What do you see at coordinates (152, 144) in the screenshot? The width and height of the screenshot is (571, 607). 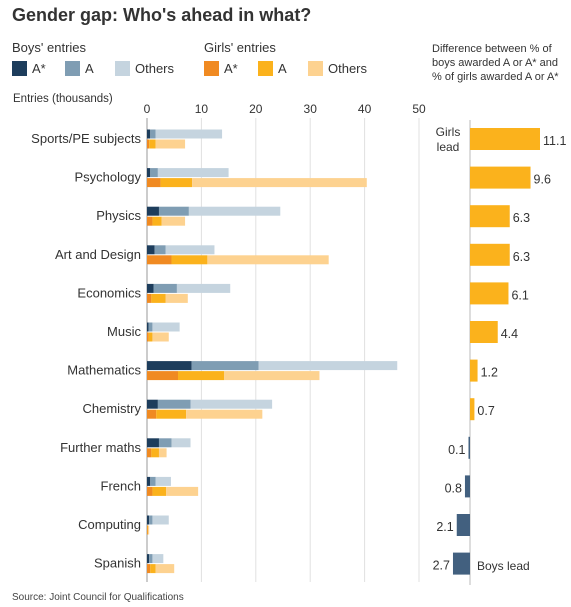 I see `bar-girls-a-sports-pe-subjects` at bounding box center [152, 144].